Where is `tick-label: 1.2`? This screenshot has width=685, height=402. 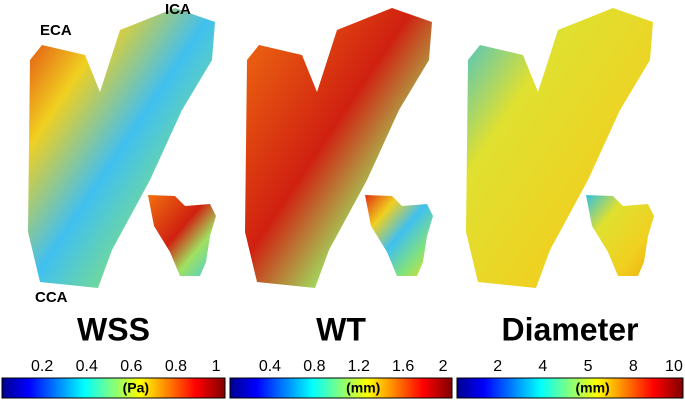
tick-label: 1.2 is located at coordinates (359, 366).